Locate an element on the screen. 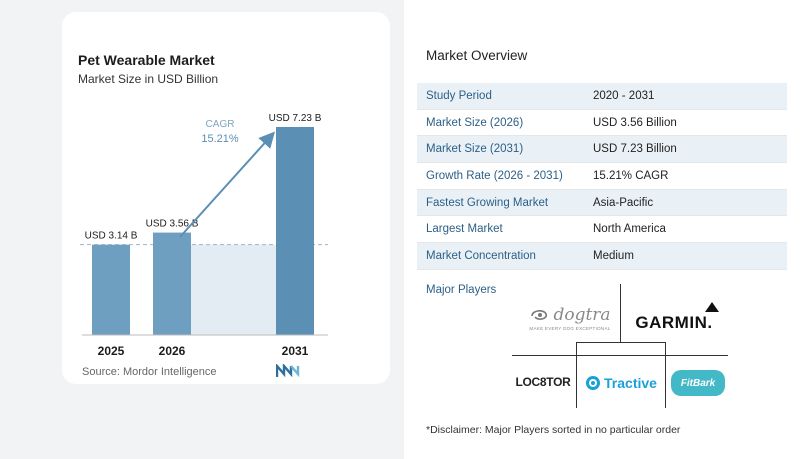  overview-row-label: Market Size (2026) is located at coordinates (475, 122).